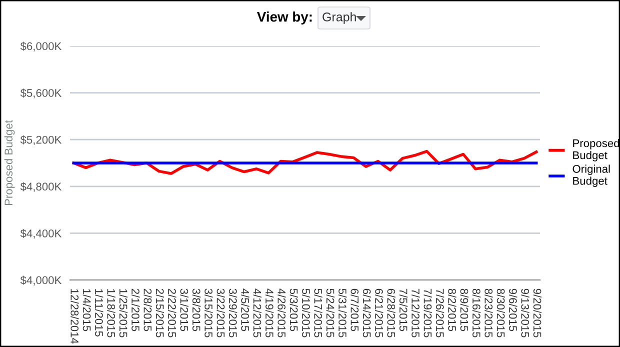 The width and height of the screenshot is (620, 347). What do you see at coordinates (330, 313) in the screenshot?
I see `x-tick-label: 5/24/2015` at bounding box center [330, 313].